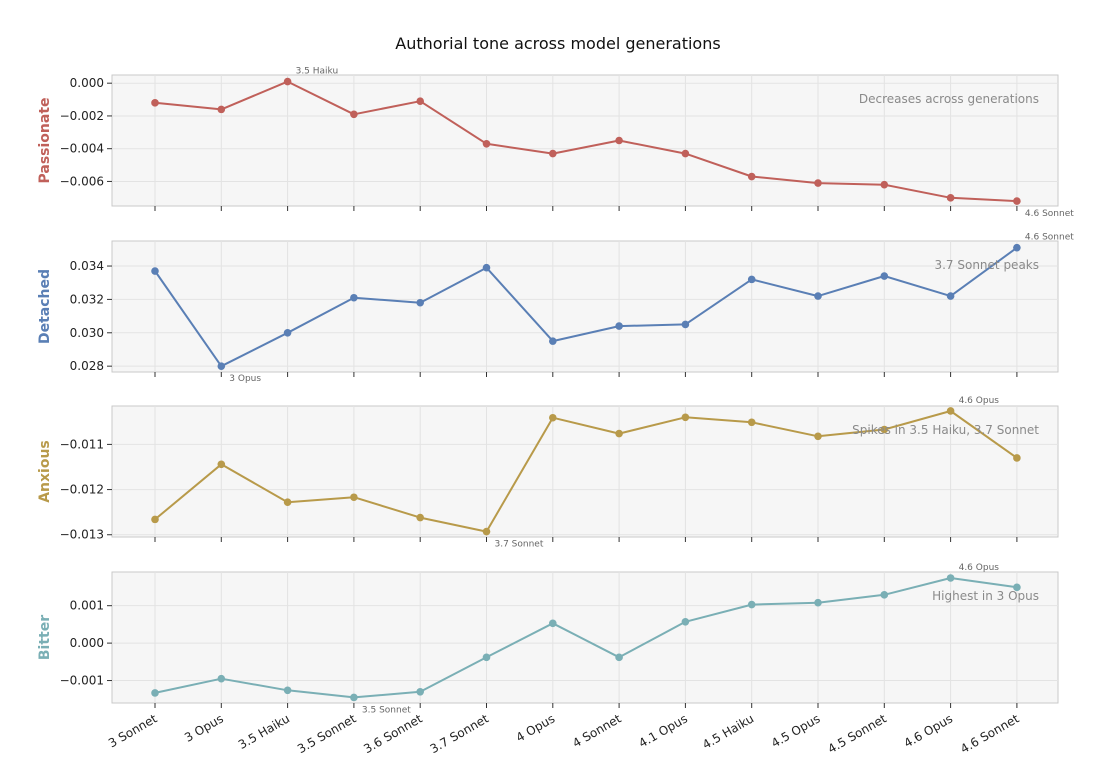 The height and width of the screenshot is (774, 1100). I want to click on x-tick-label-3-opus: 3 Opus, so click(204, 727).